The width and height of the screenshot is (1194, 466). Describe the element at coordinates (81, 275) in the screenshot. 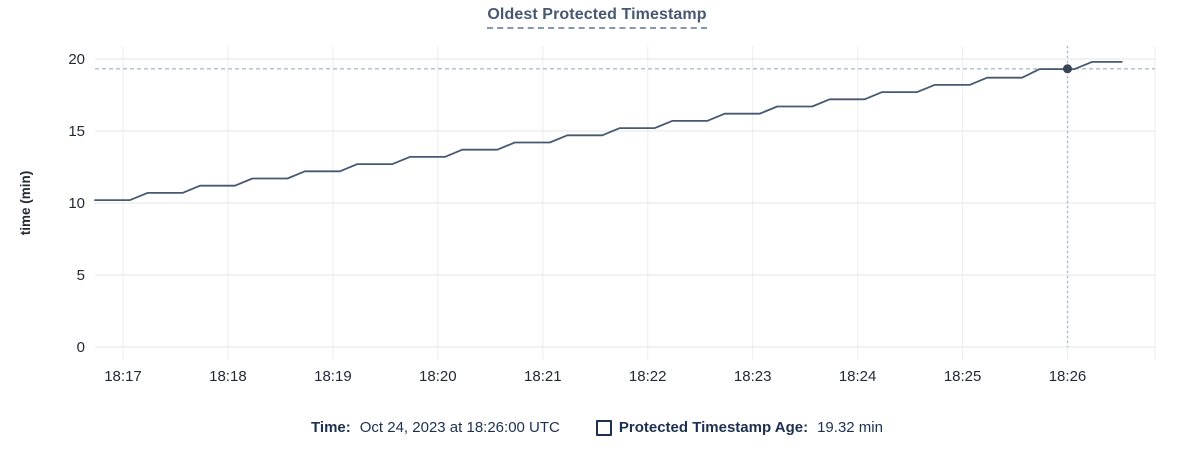

I see `y-tick-label: 5` at that location.